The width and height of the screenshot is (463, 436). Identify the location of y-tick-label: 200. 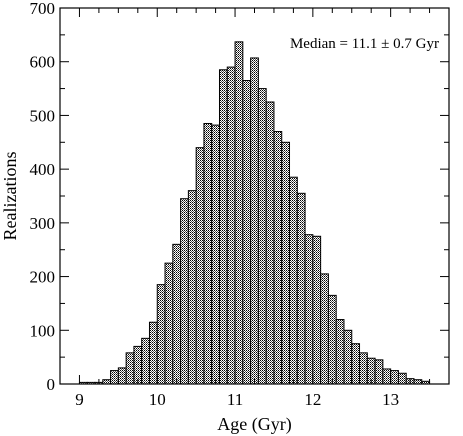
(43, 277).